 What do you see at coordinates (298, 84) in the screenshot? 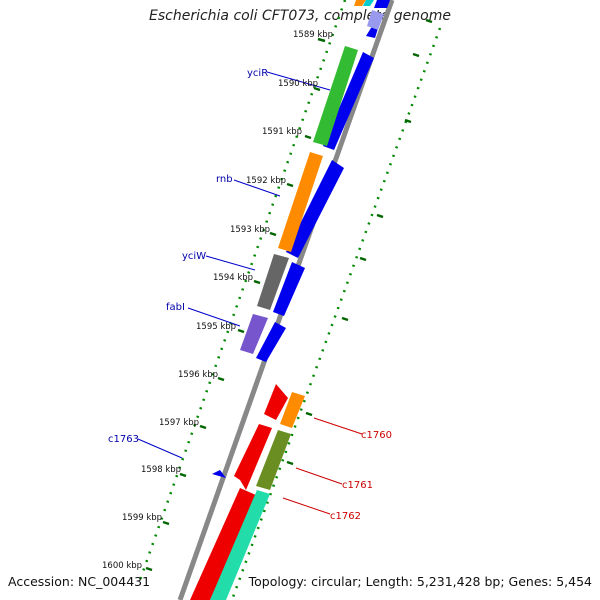
I see `tick-label: 1590 kbp` at bounding box center [298, 84].